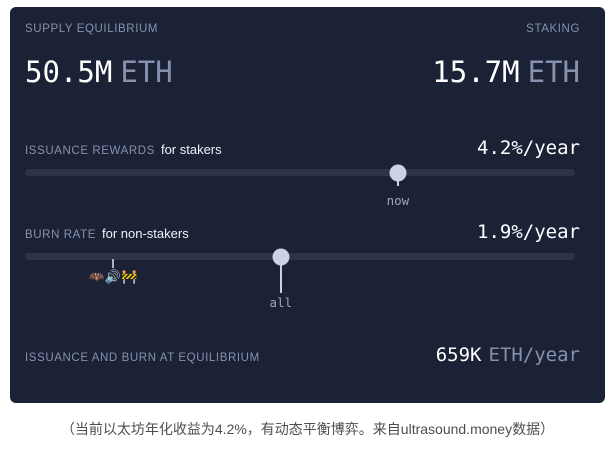 The image size is (615, 450). Describe the element at coordinates (534, 355) in the screenshot. I see `equilibrium-unit: ETH/year` at that location.